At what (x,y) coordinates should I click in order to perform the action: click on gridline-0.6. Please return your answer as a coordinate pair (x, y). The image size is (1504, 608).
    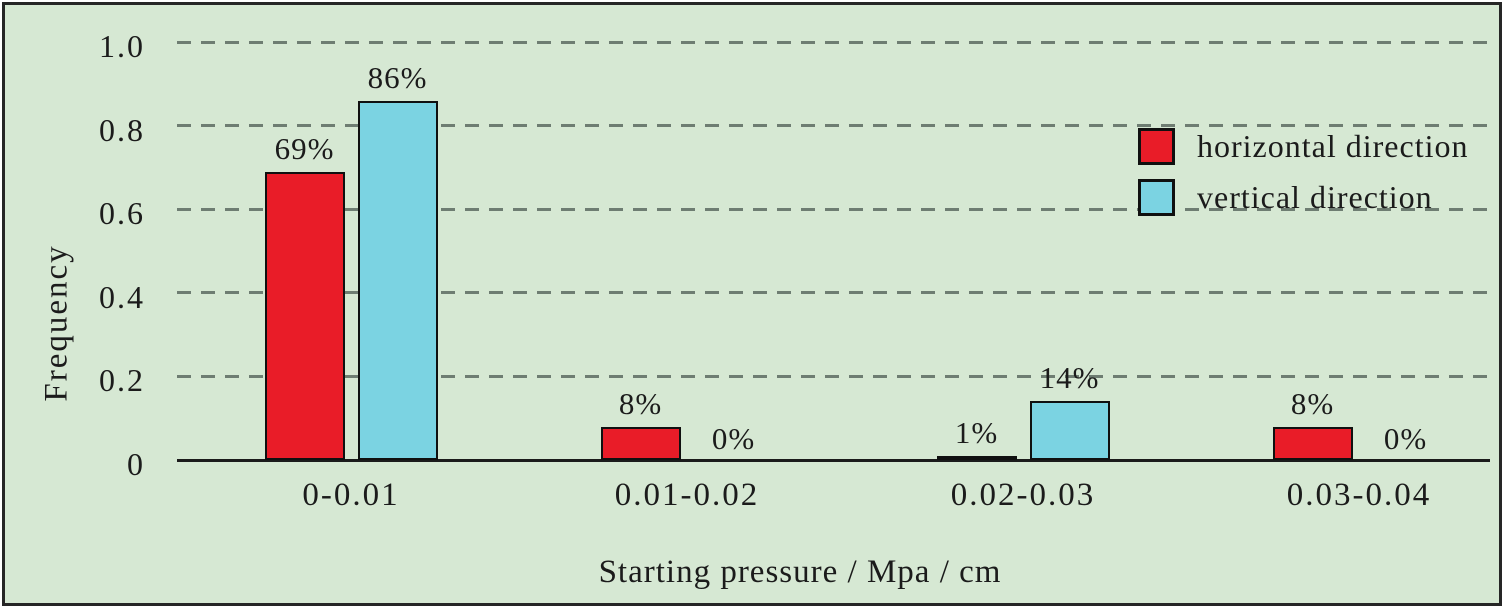
    Looking at the image, I should click on (833, 209).